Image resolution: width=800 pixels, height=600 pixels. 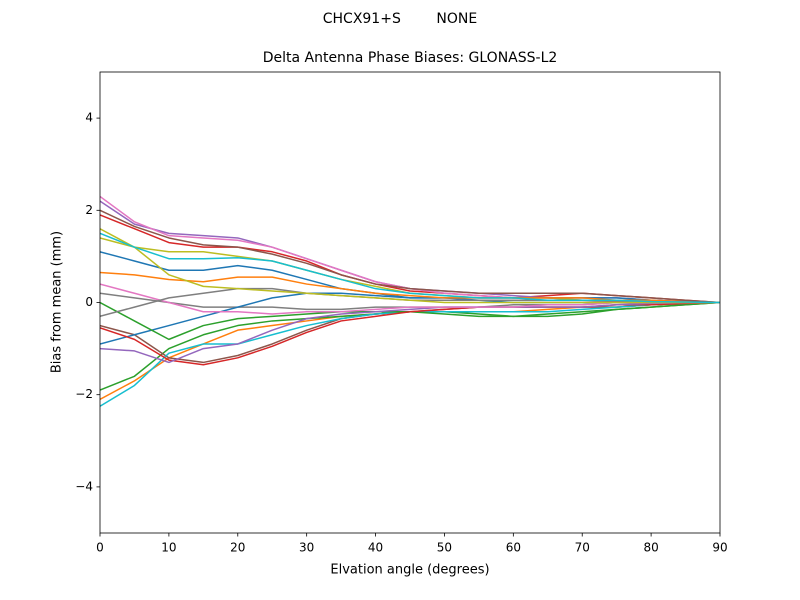 I want to click on x-tick-label: 20, so click(x=237, y=548).